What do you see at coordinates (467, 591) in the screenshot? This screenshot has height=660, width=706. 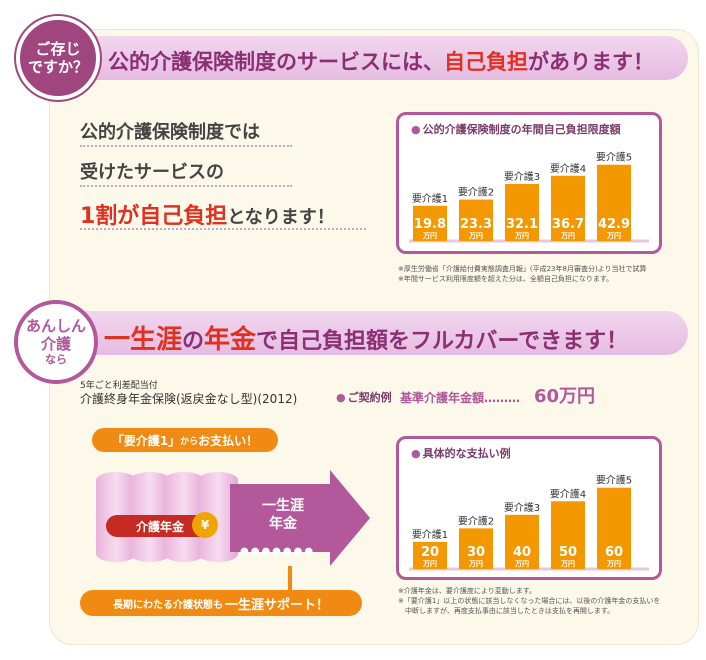 I see `footnote-line: ※介護年金は、要介護度により変動します。` at bounding box center [467, 591].